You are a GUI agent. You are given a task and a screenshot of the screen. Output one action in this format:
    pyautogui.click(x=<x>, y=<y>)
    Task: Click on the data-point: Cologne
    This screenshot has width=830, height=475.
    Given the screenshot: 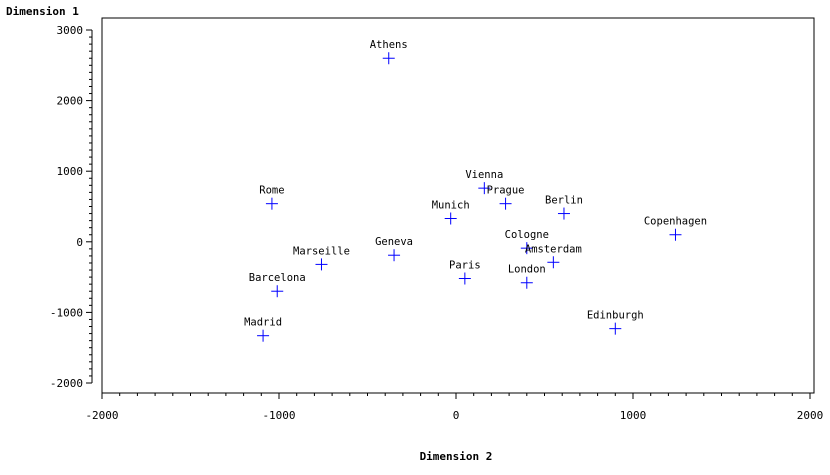 What is the action you would take?
    pyautogui.click(x=527, y=242)
    